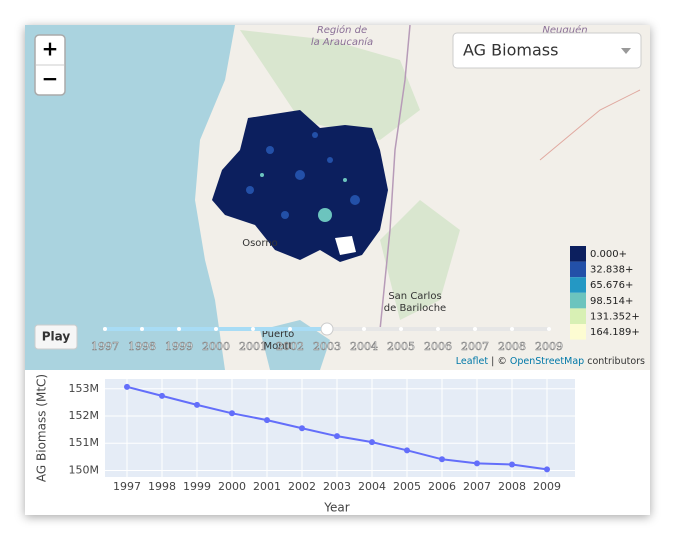 The width and height of the screenshot is (685, 554). What do you see at coordinates (438, 346) in the screenshot?
I see `slider-year: 2006` at bounding box center [438, 346].